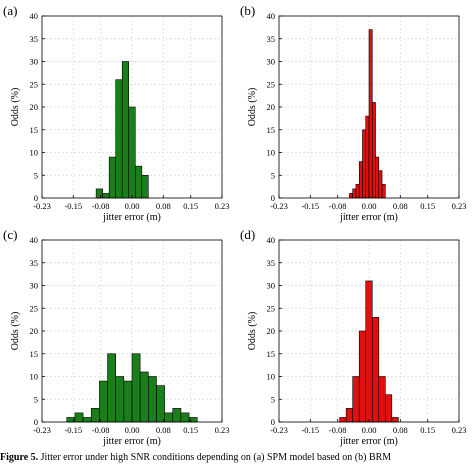 This screenshot has height=467, width=474. What do you see at coordinates (247, 234) in the screenshot?
I see `panel-label: (d)` at bounding box center [247, 234].